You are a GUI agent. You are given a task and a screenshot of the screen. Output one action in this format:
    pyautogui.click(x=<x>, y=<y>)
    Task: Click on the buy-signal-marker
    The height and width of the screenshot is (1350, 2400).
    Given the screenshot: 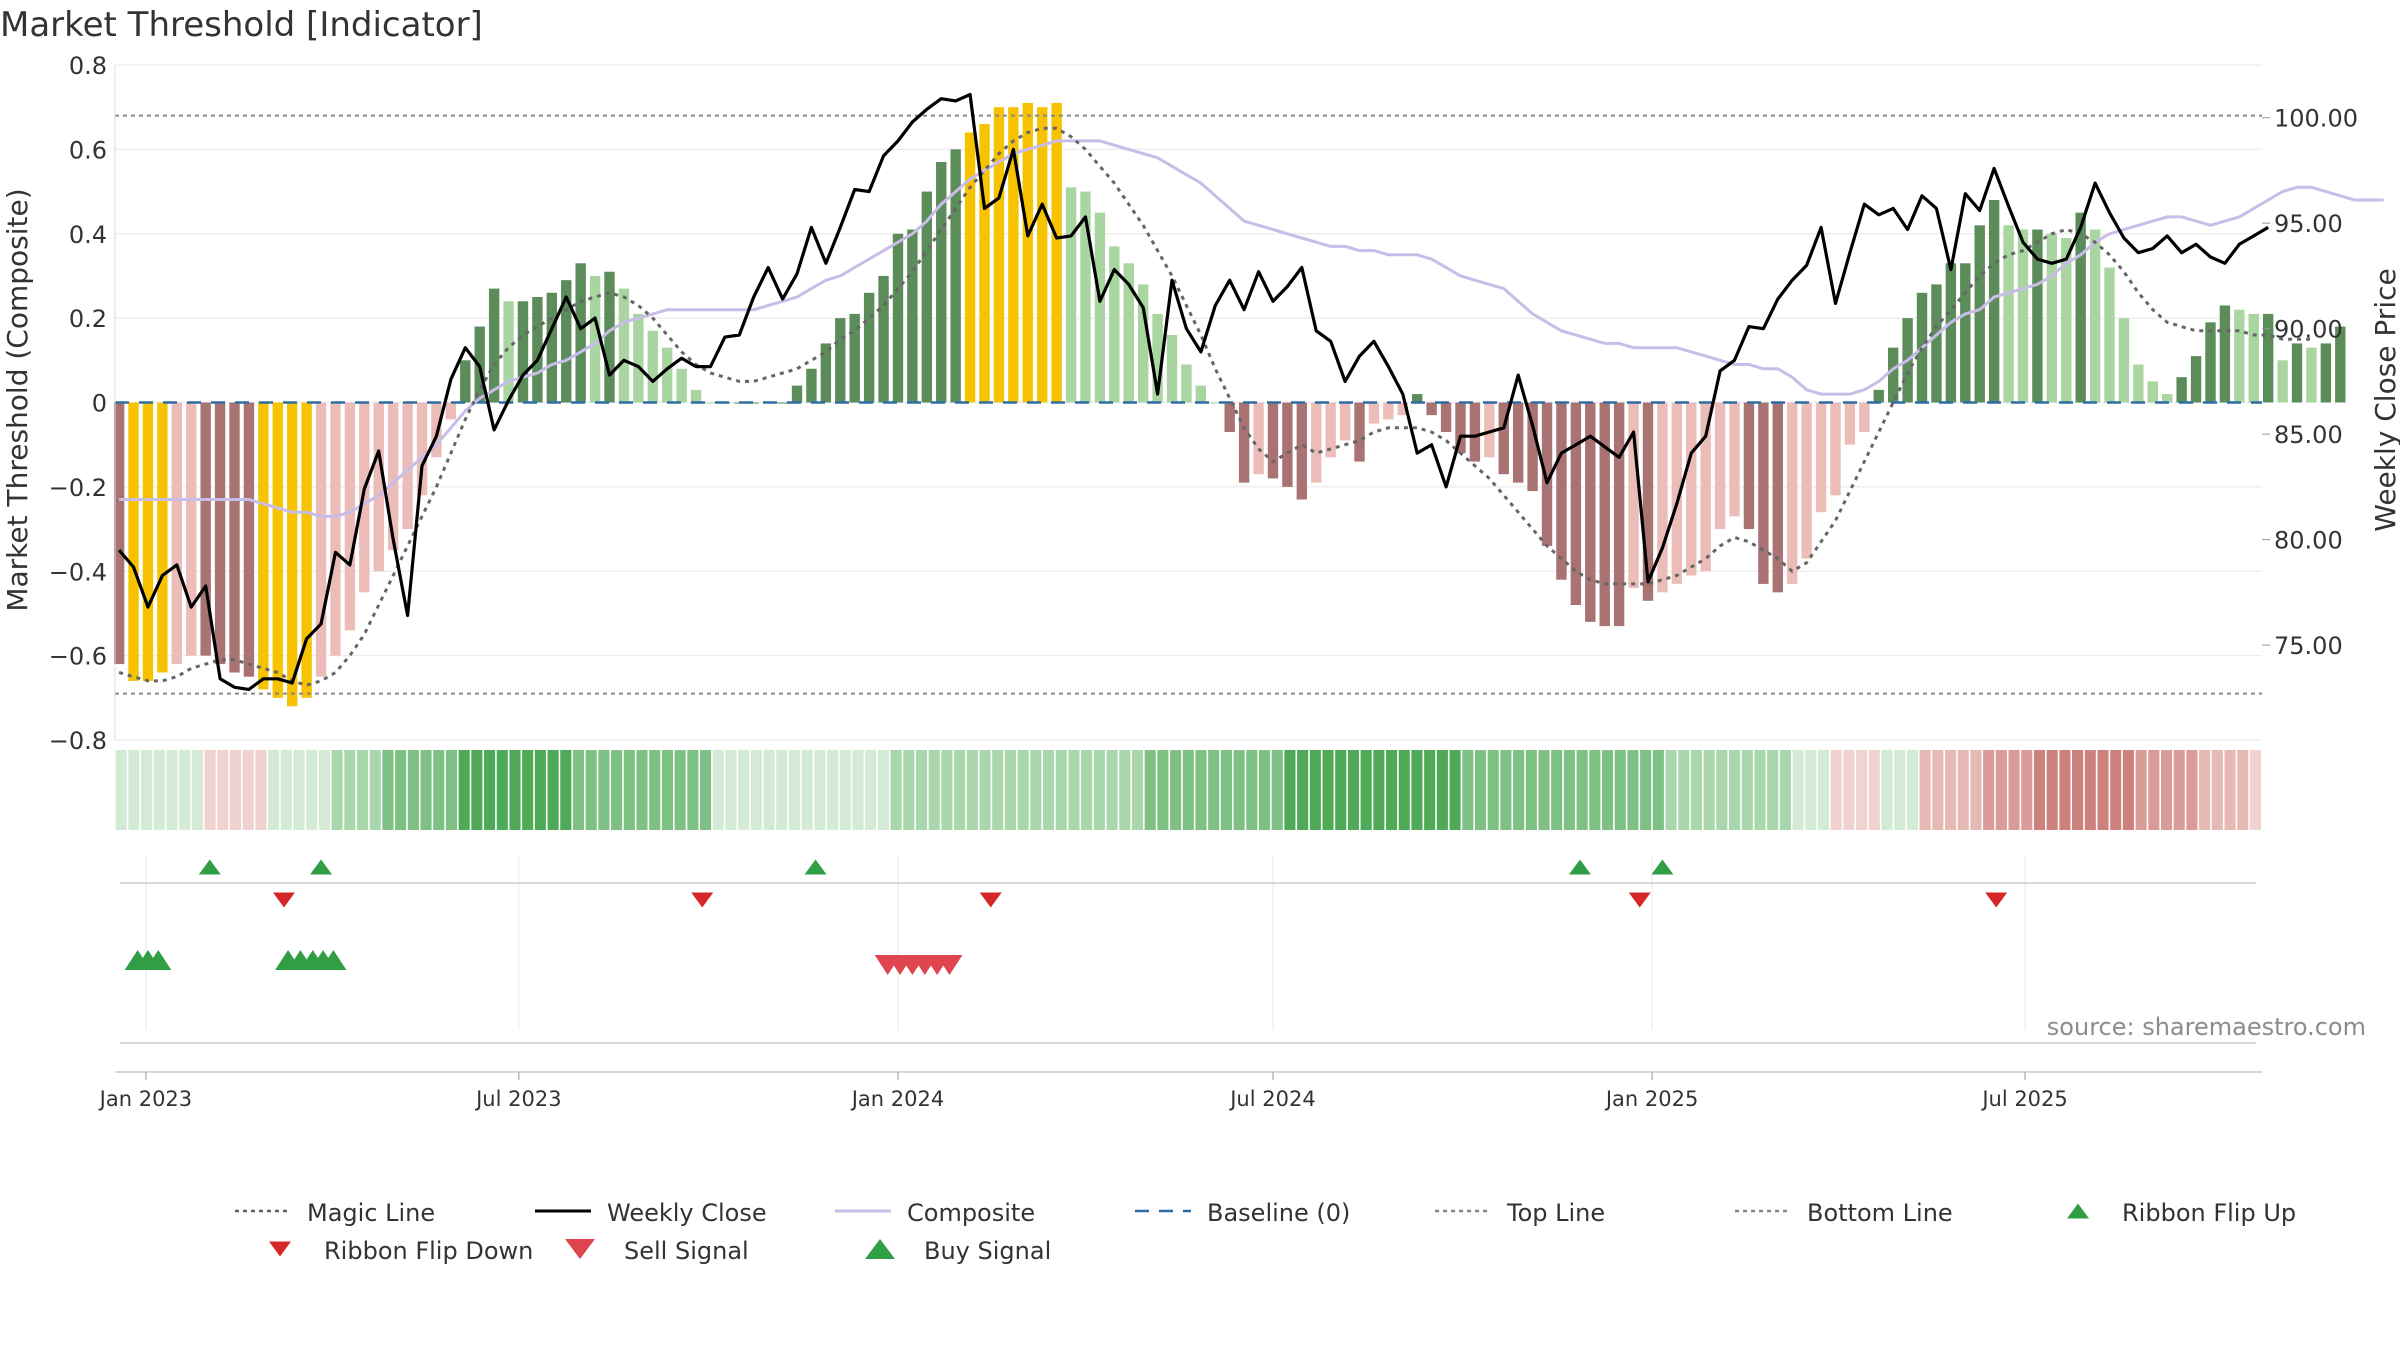 What is the action you would take?
    pyautogui.click(x=333, y=960)
    